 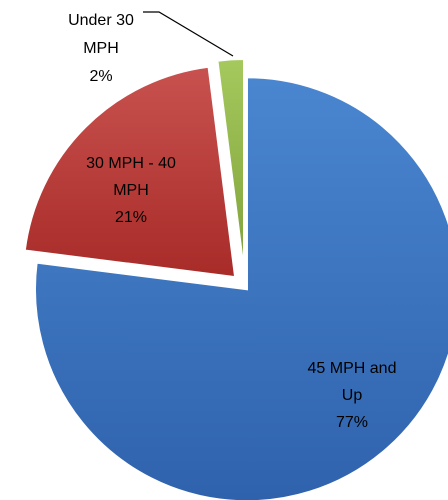 What do you see at coordinates (131, 190) in the screenshot?
I see `data-label-30-mph-40-mph: 30 MPH - 40 MPH 21%` at bounding box center [131, 190].